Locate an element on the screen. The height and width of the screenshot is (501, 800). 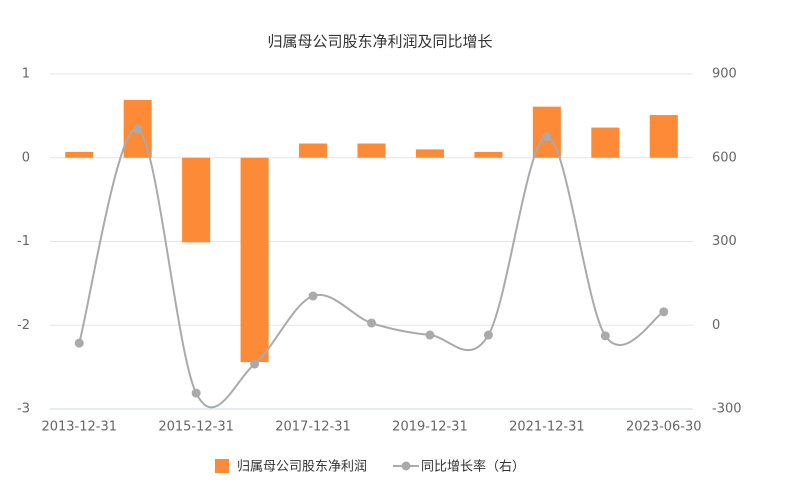
y2-tick-label: 900 is located at coordinates (724, 74).